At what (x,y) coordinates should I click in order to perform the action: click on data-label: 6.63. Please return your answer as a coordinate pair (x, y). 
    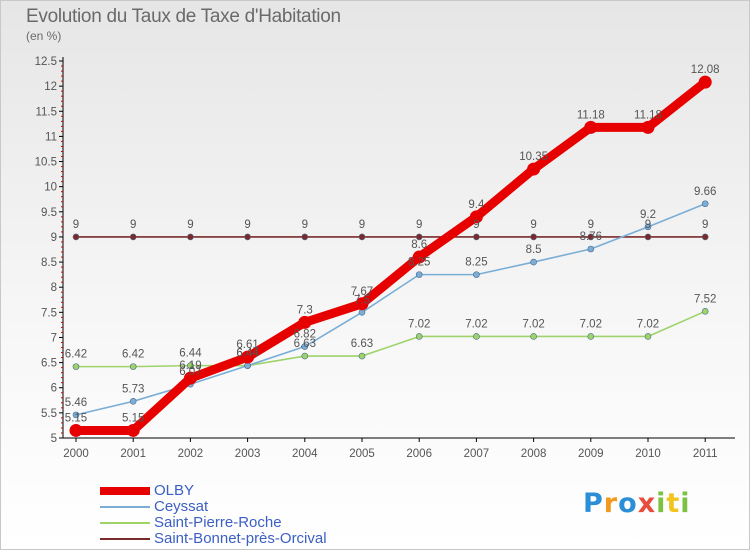
    Looking at the image, I should click on (362, 344).